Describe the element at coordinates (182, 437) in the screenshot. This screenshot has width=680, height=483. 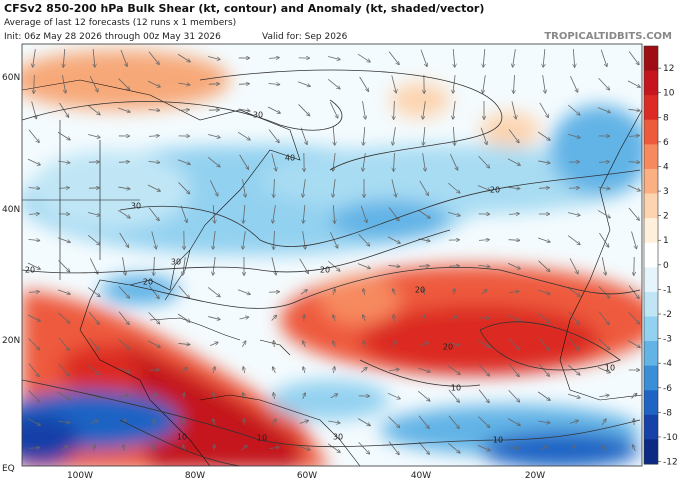
I see `contour-label: 10` at that location.